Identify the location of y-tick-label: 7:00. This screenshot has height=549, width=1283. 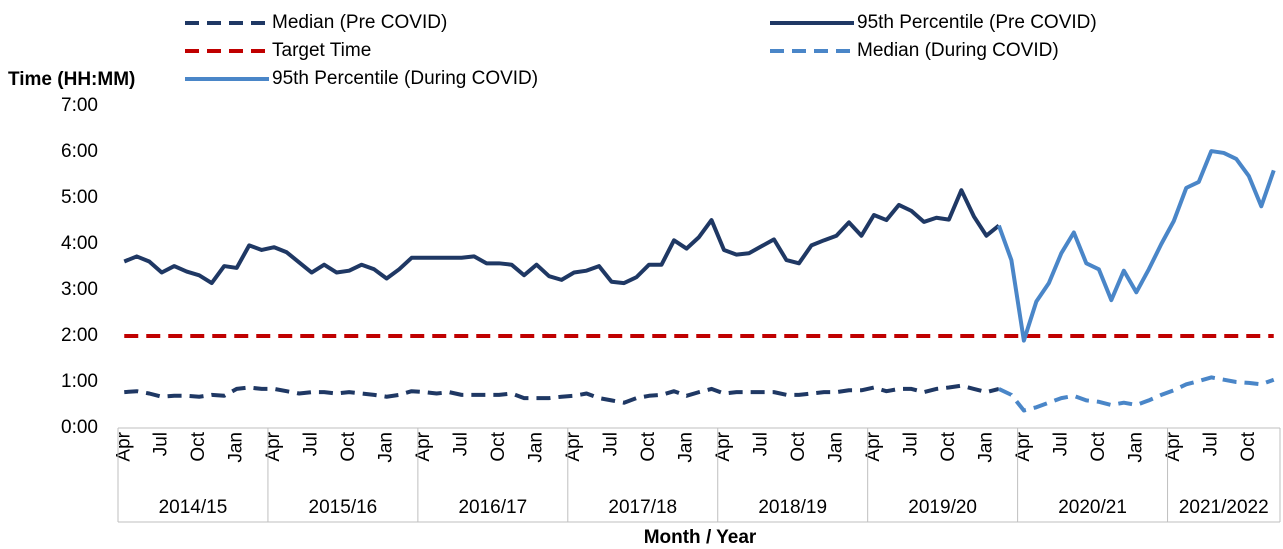
(79, 105).